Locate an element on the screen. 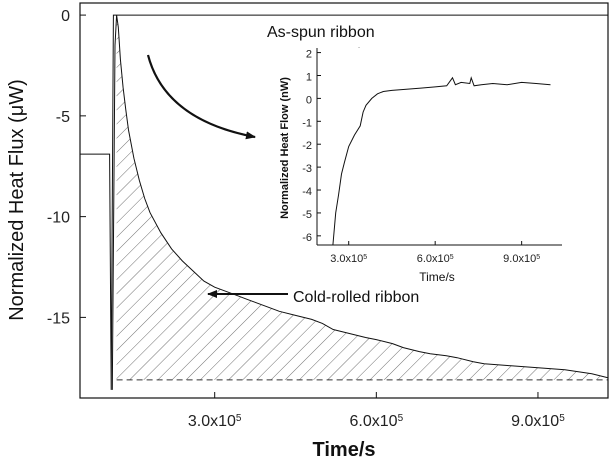 The width and height of the screenshot is (613, 465). inset-y-tick-label: -6 is located at coordinates (307, 238).